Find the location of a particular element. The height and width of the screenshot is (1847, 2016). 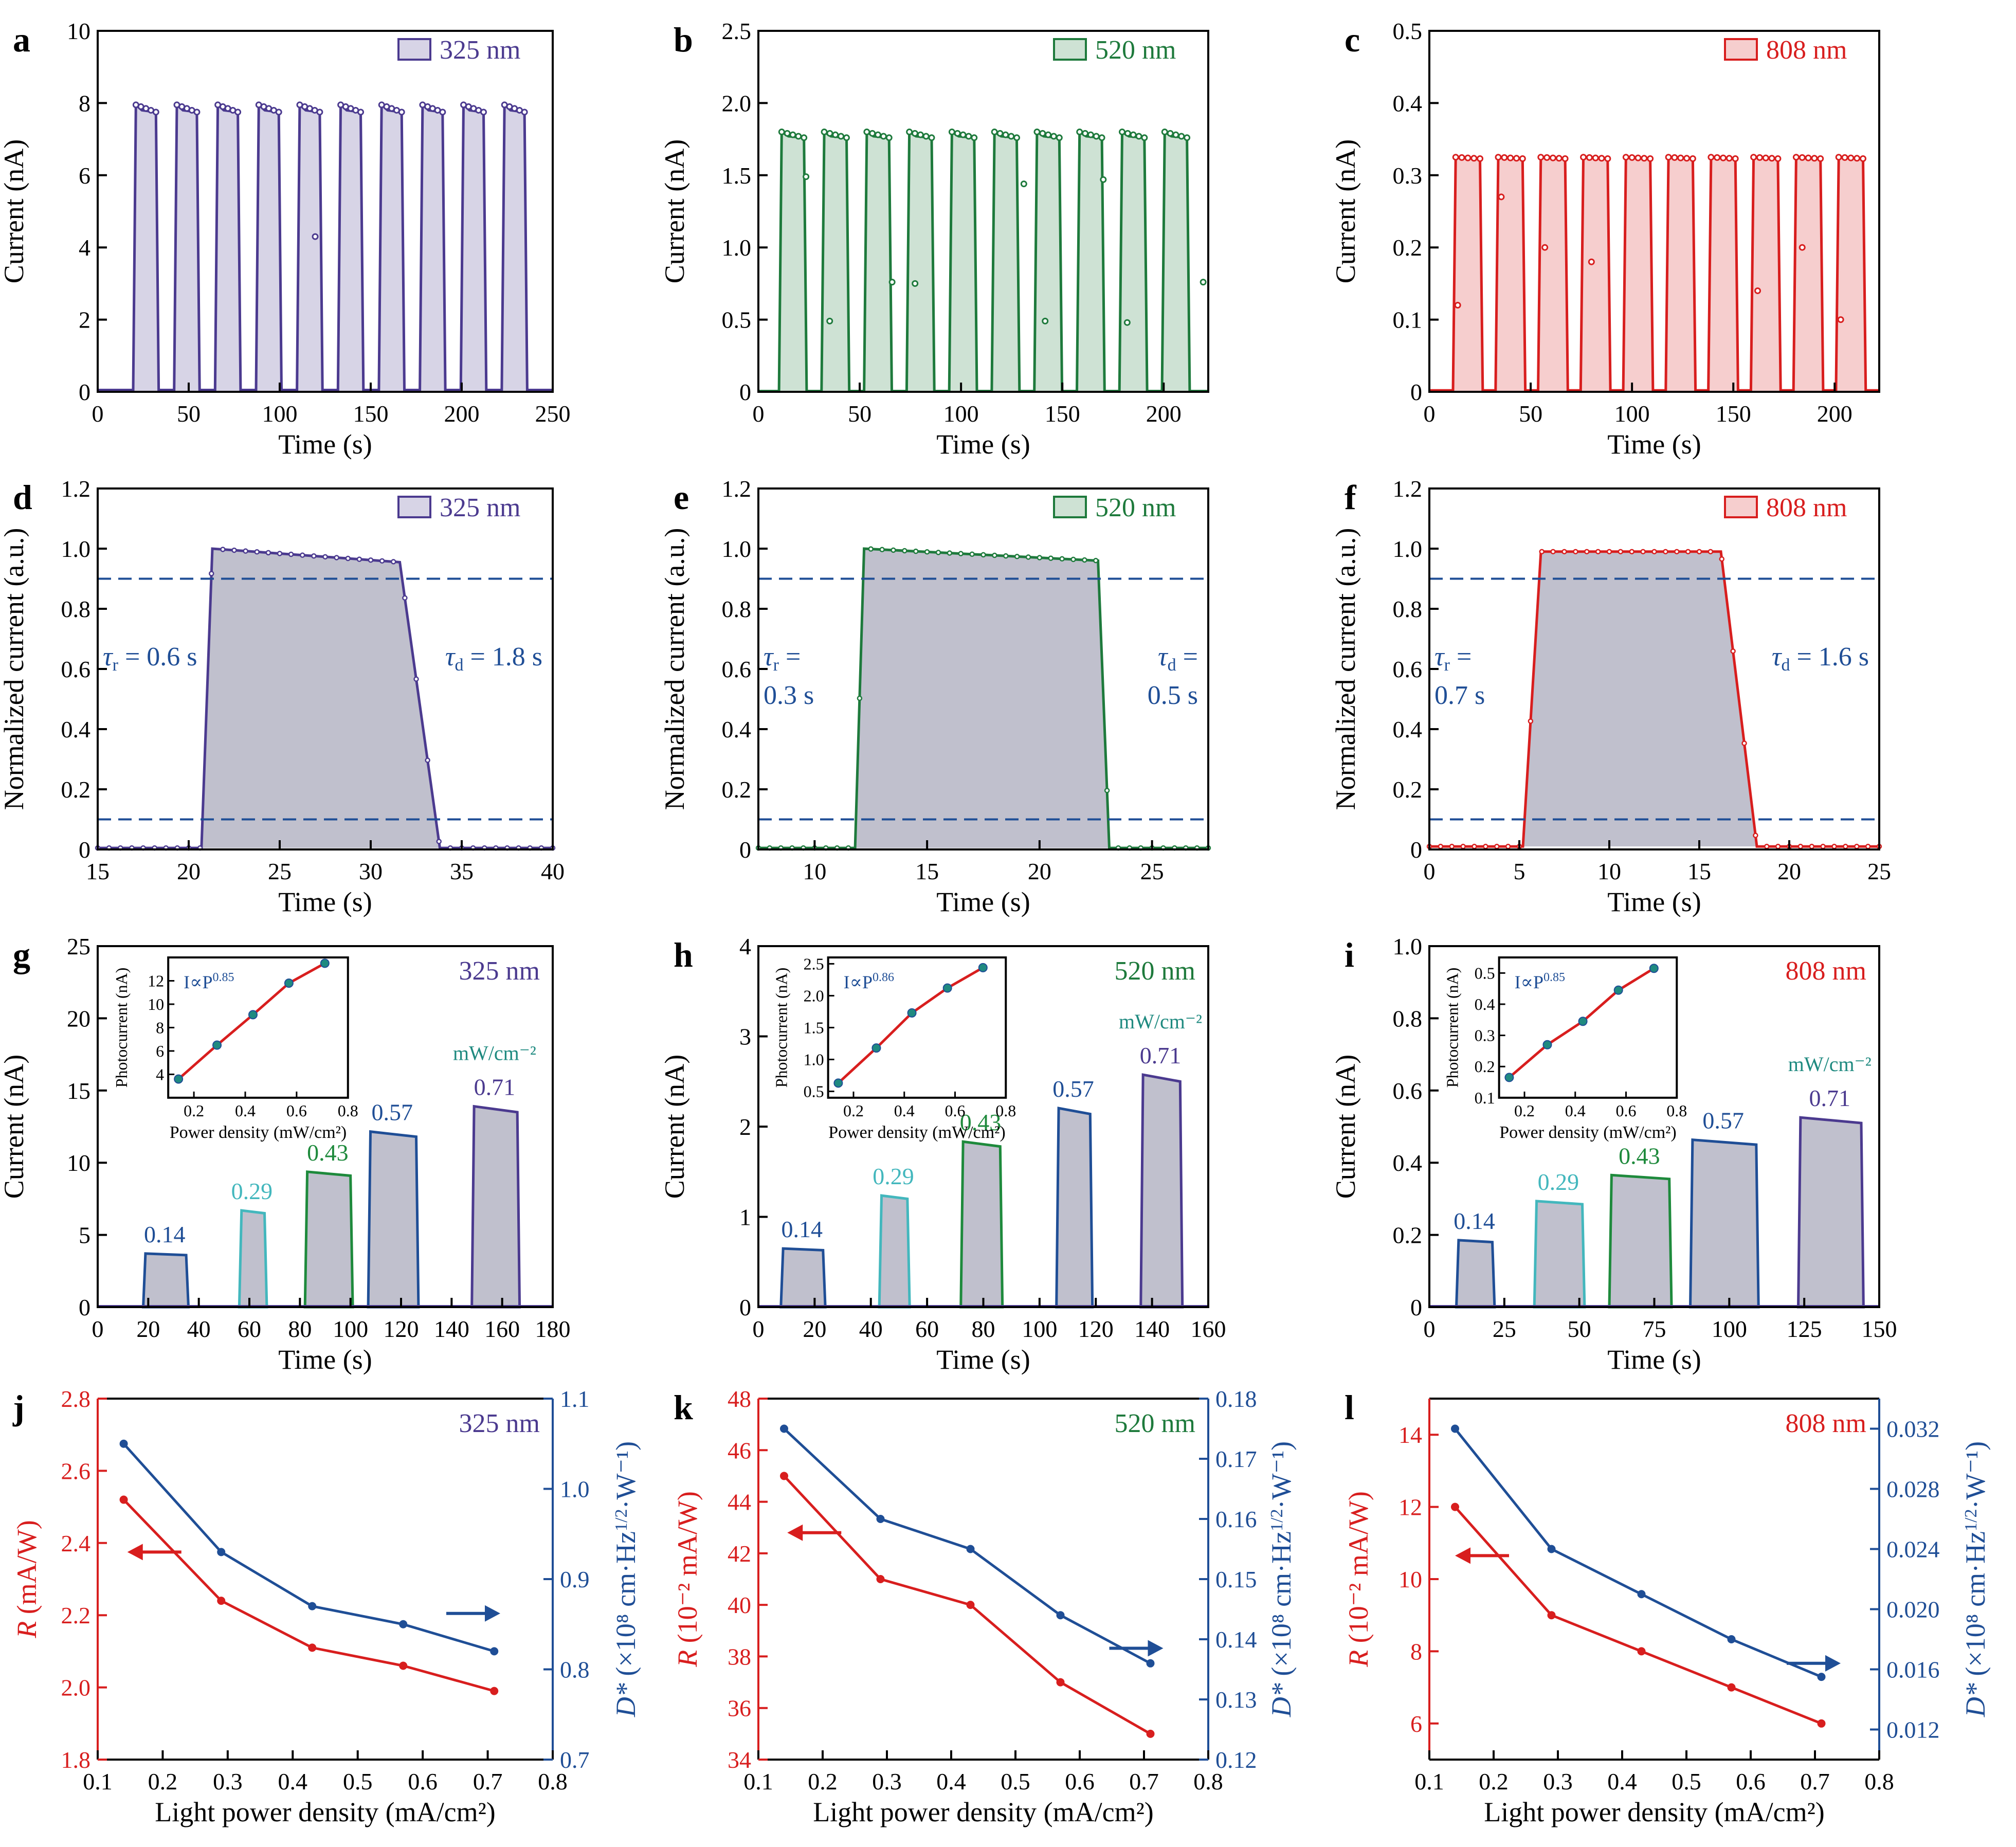

tau-symbol: τ is located at coordinates (1163, 657).